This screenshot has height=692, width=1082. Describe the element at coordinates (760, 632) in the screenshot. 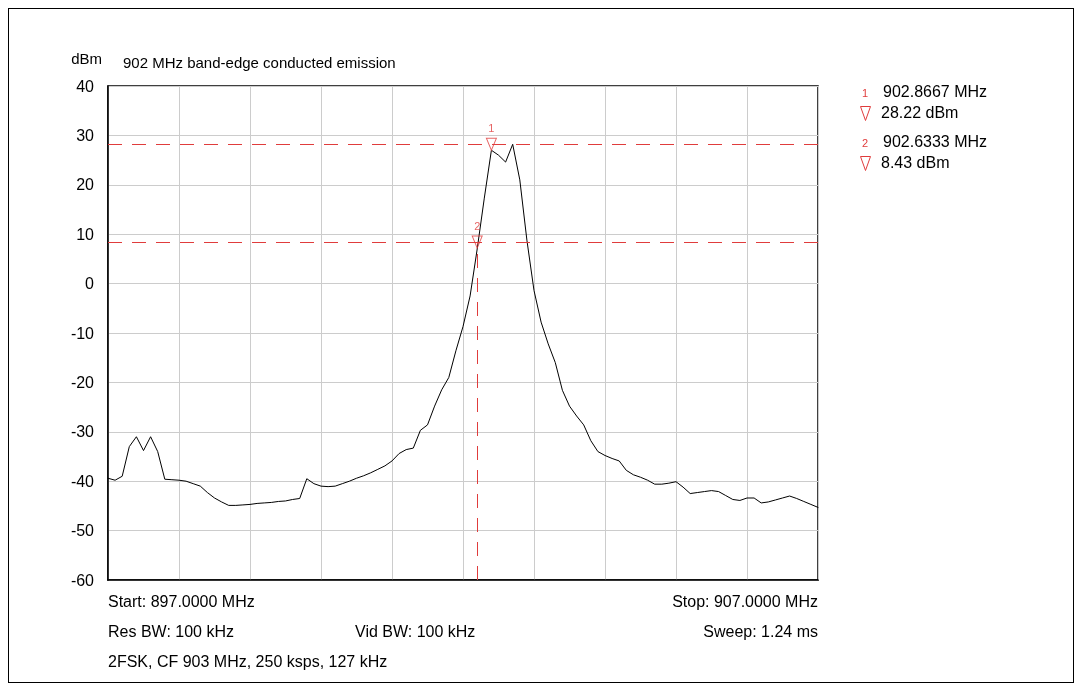

I see `text: Sweep: 1.24 ms` at that location.